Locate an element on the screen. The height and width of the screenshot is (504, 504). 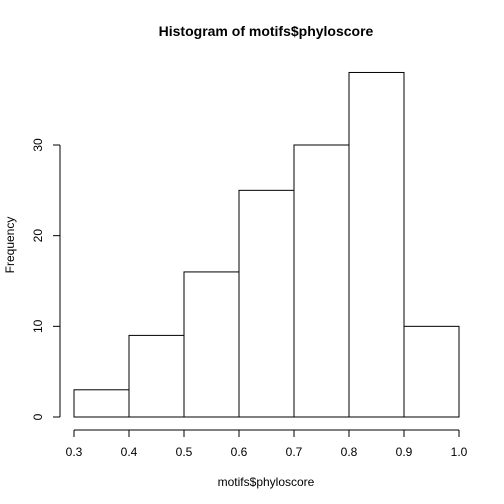
x-tick-label: 0.7 is located at coordinates (294, 452).